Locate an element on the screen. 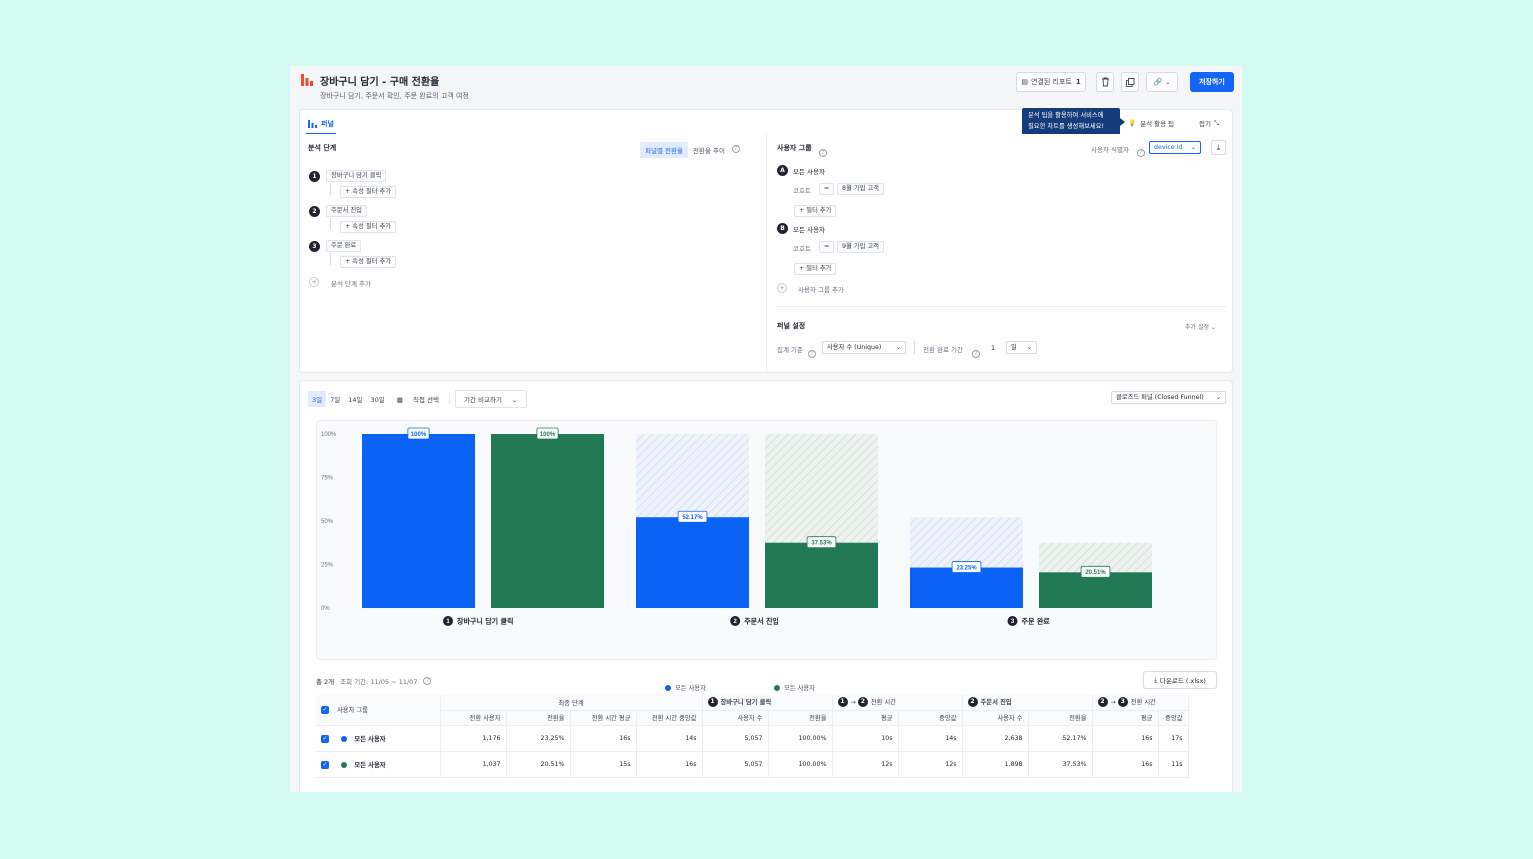 The width and height of the screenshot is (1533, 859). custom-period-button: ▦ 직접 선택 is located at coordinates (418, 399).